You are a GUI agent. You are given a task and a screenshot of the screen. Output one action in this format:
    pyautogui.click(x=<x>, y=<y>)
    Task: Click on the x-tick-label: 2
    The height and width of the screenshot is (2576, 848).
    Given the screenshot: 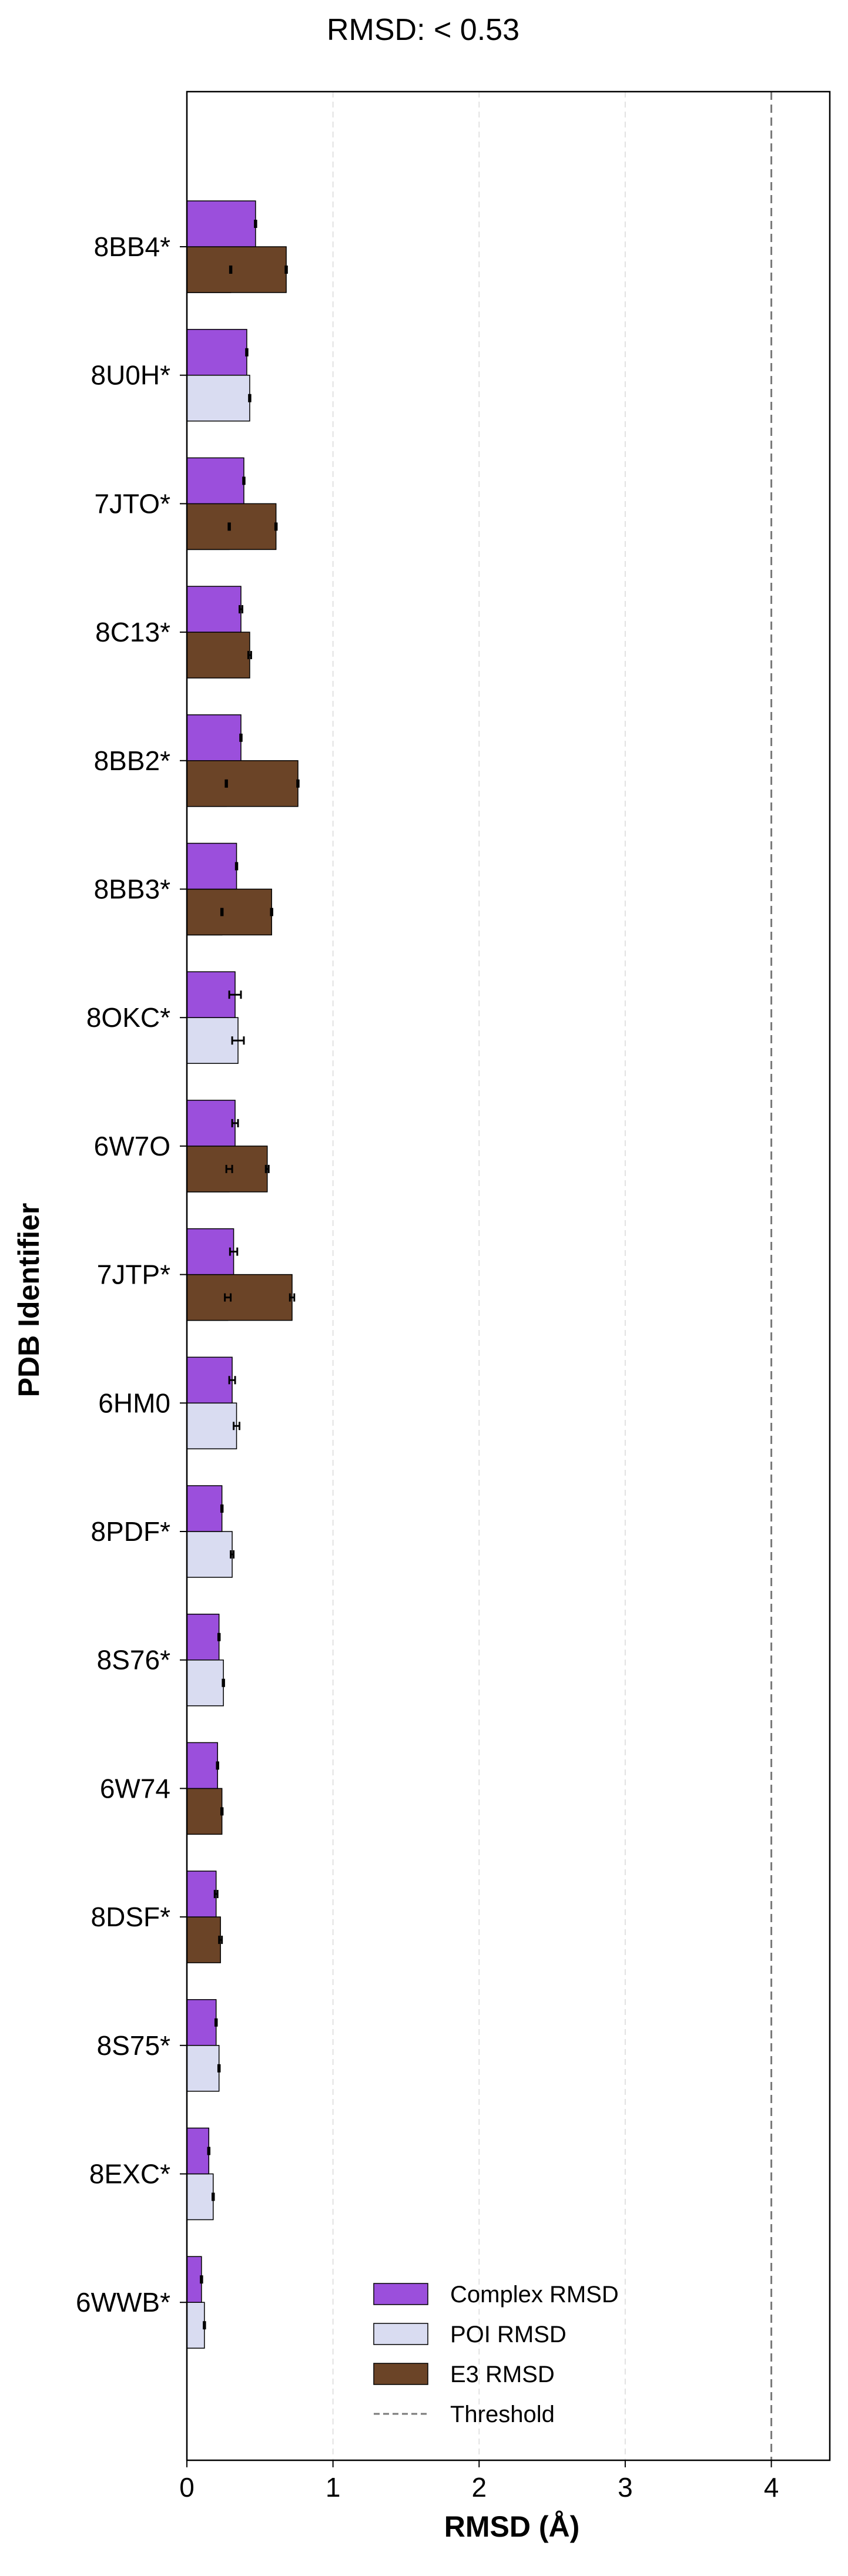 What is the action you would take?
    pyautogui.click(x=479, y=2487)
    